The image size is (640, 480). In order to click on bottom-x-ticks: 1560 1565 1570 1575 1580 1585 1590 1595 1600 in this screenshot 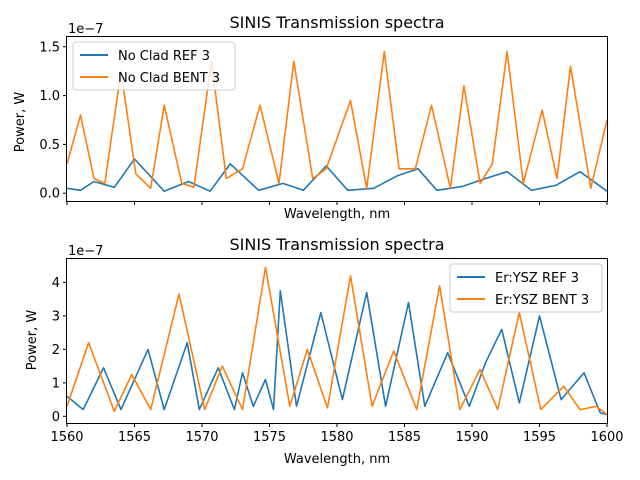, I will do `click(337, 434)`.